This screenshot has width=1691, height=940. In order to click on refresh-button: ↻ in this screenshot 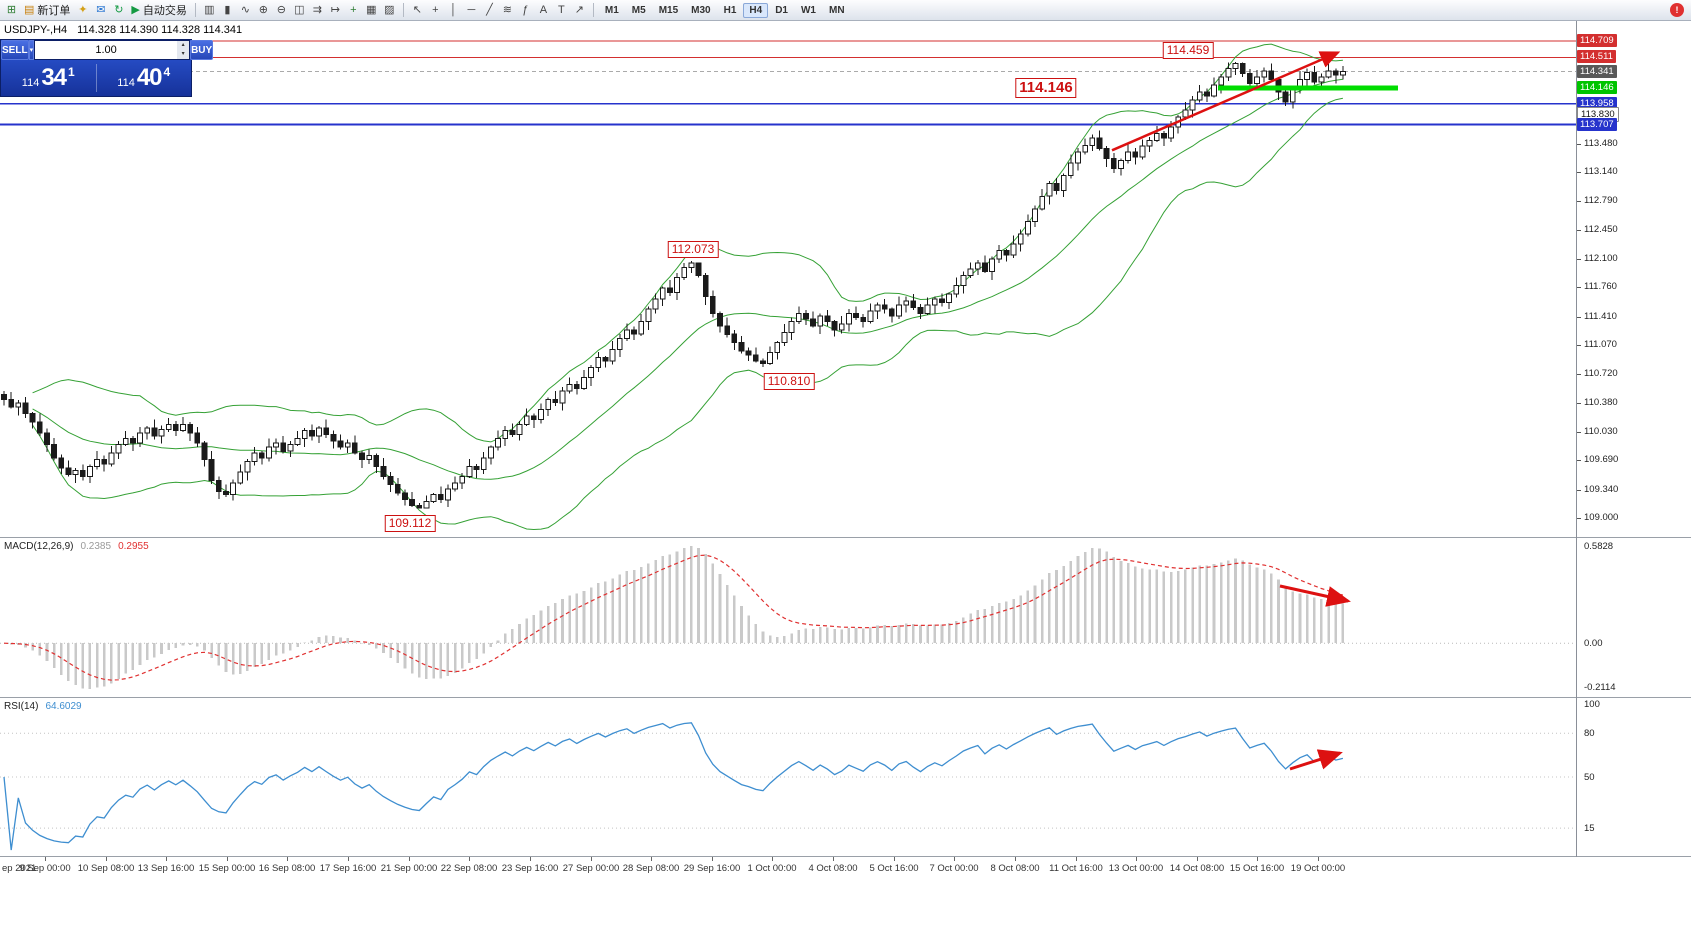, I will do `click(118, 10)`.